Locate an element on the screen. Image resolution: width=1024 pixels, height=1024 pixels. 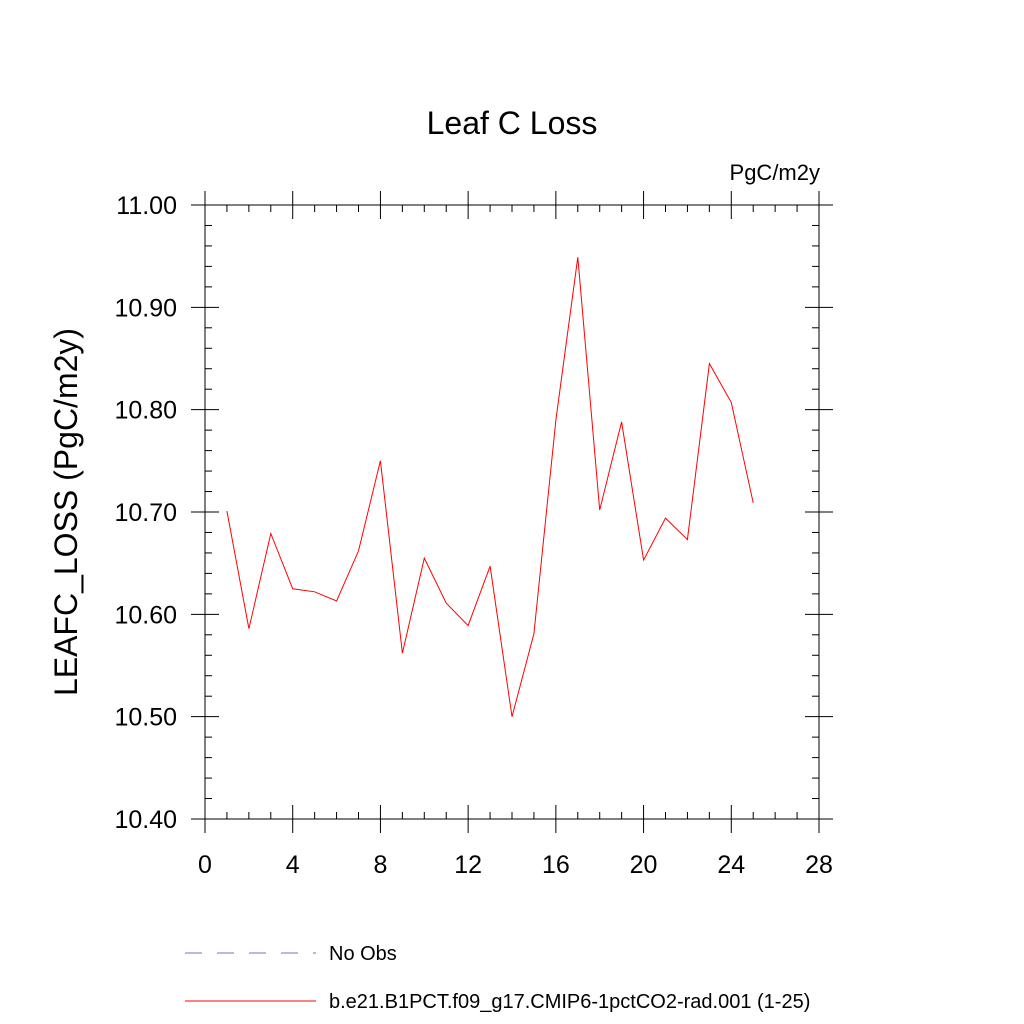
x-tick-label: 20 is located at coordinates (644, 865).